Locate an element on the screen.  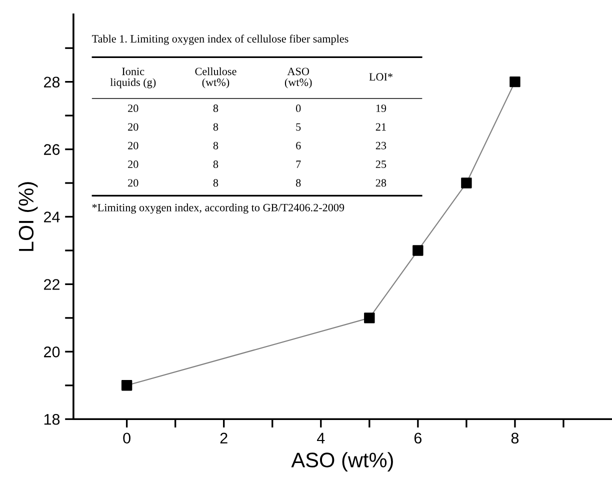
text: Table 1. Limiting oxygen index of cellulose fiber samples is located at coordinates (220, 39).